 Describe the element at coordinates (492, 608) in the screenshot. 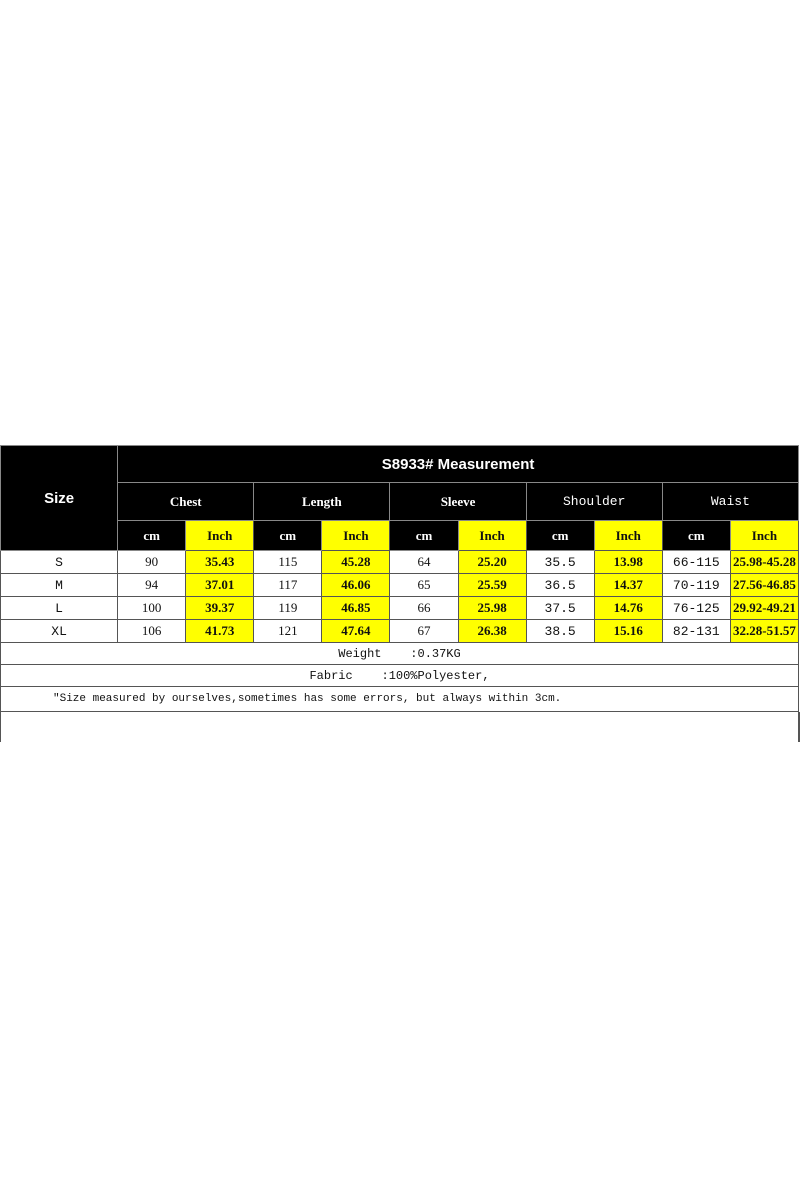

I see `inch-value: 25.98` at that location.